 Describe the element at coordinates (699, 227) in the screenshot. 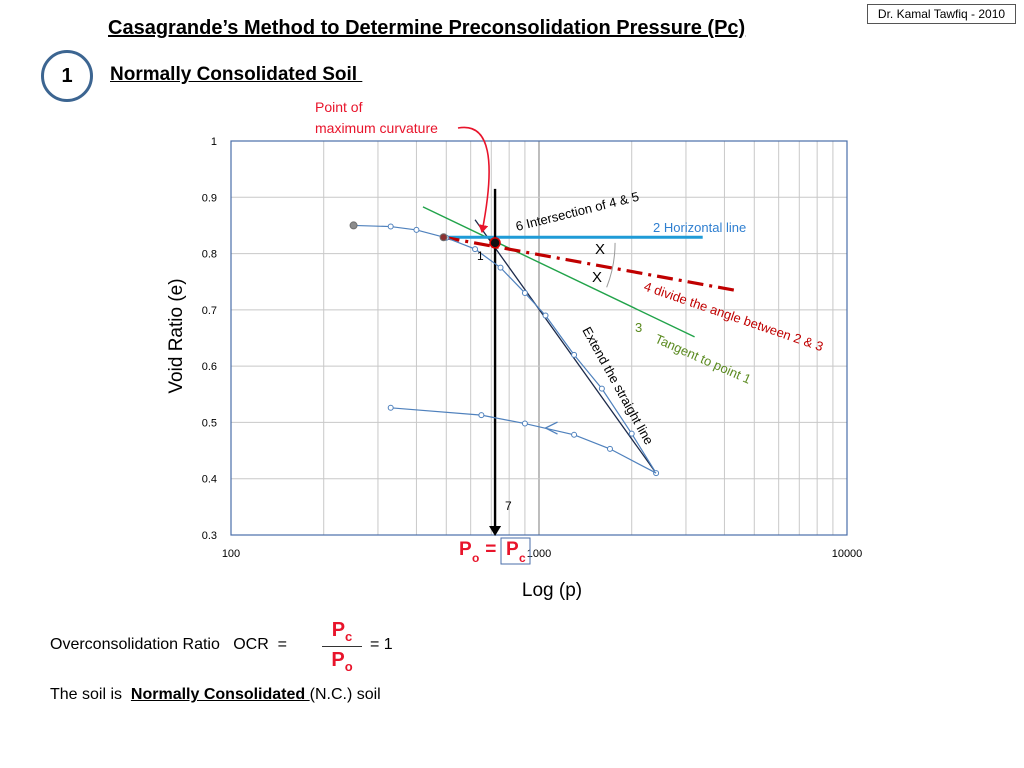

I see `horizontal-line-label: 2 Horizontal line` at that location.